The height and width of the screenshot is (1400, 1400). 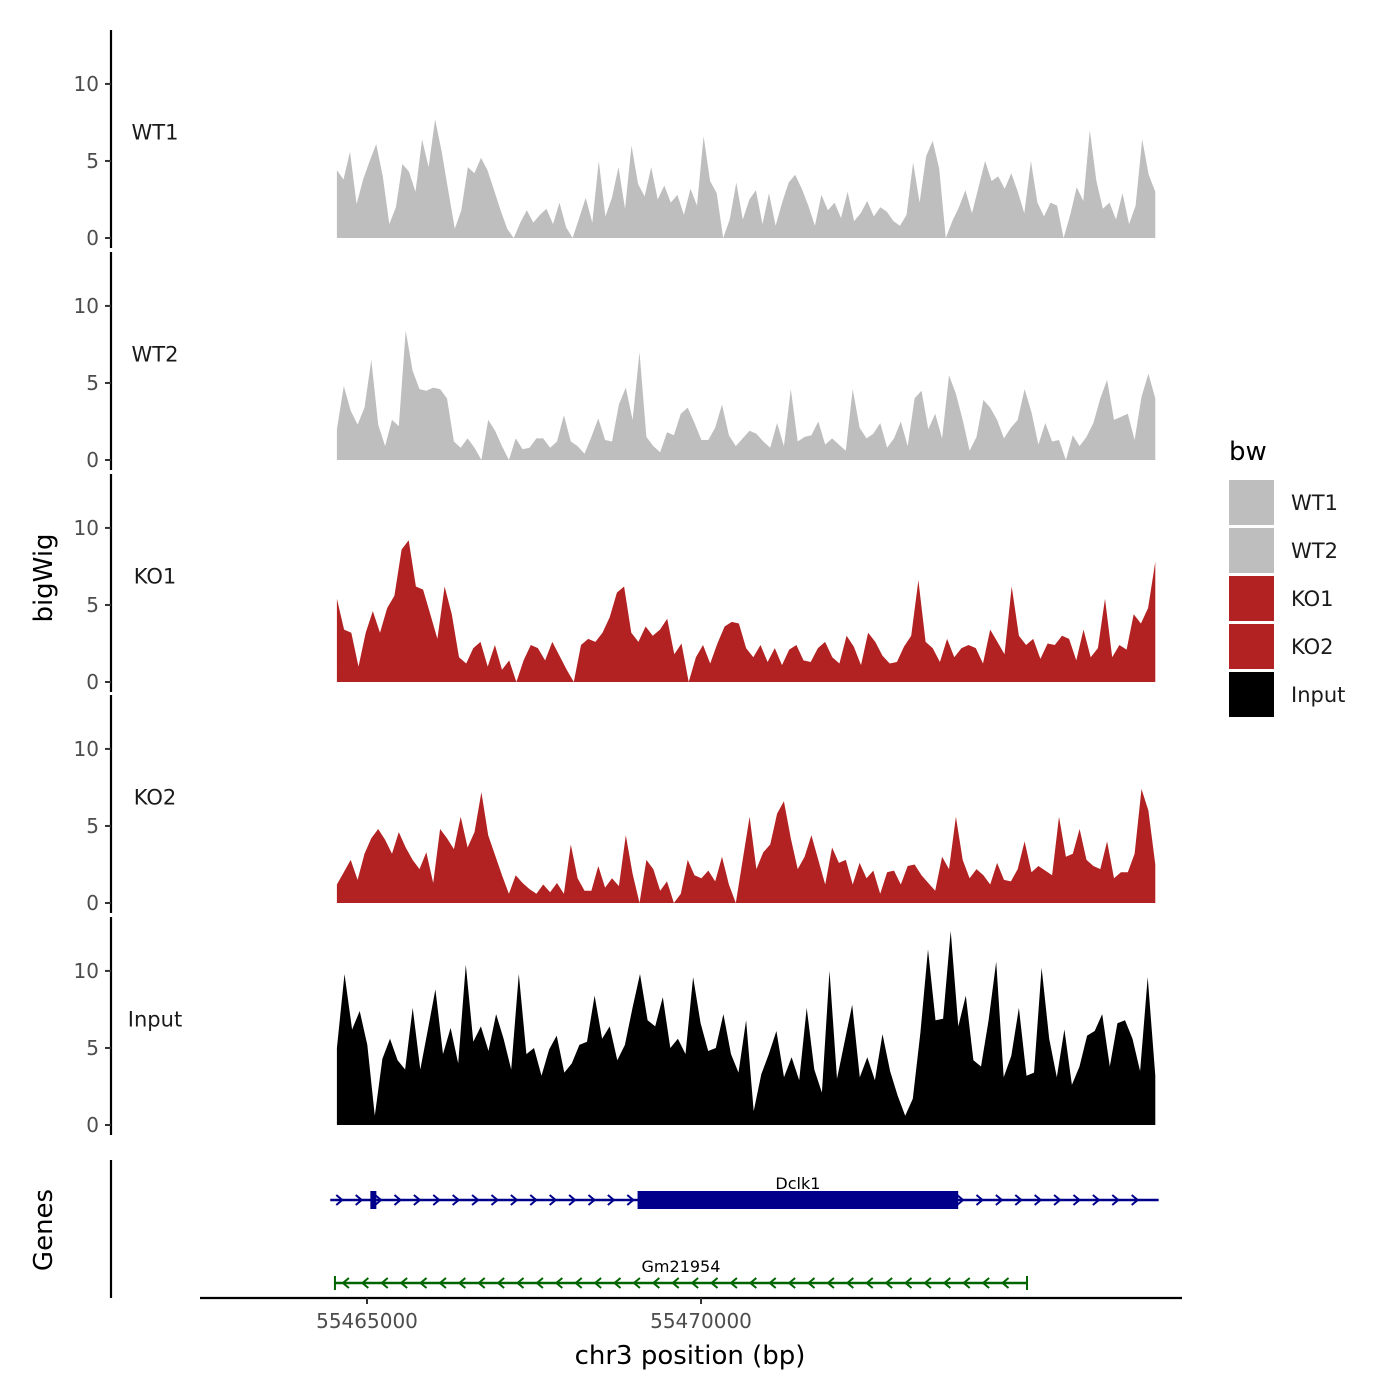 I want to click on x-axis-title: chr3 position (bp), so click(x=690, y=1356).